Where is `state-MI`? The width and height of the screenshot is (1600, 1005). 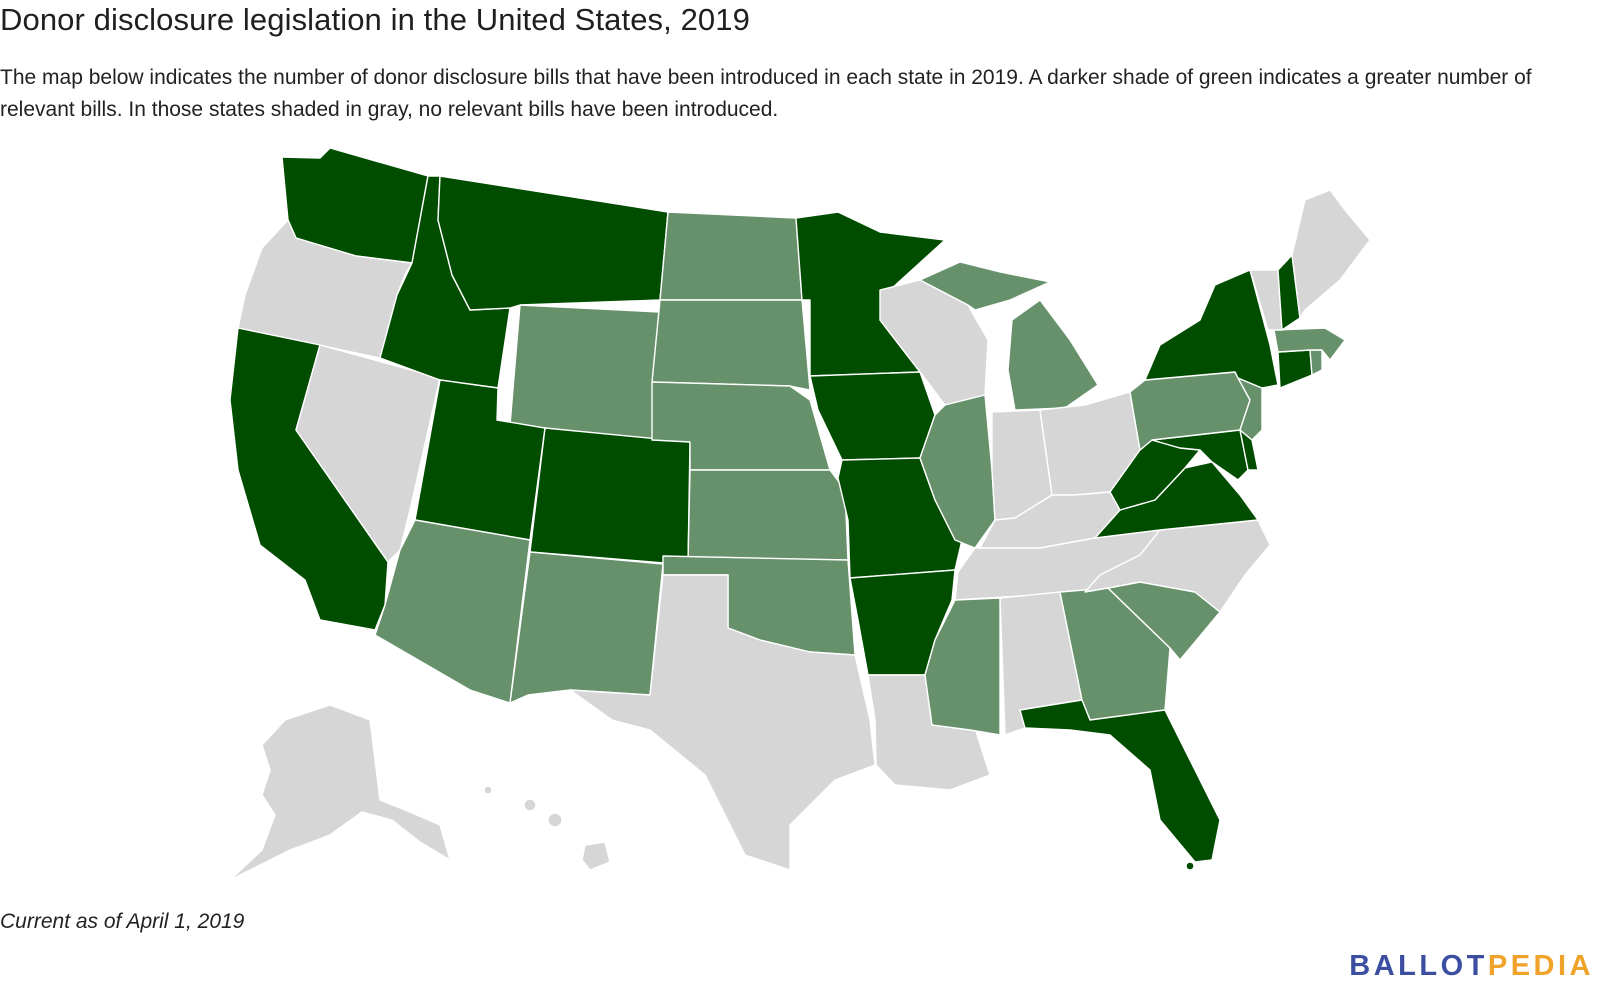 state-MI is located at coordinates (1053, 355).